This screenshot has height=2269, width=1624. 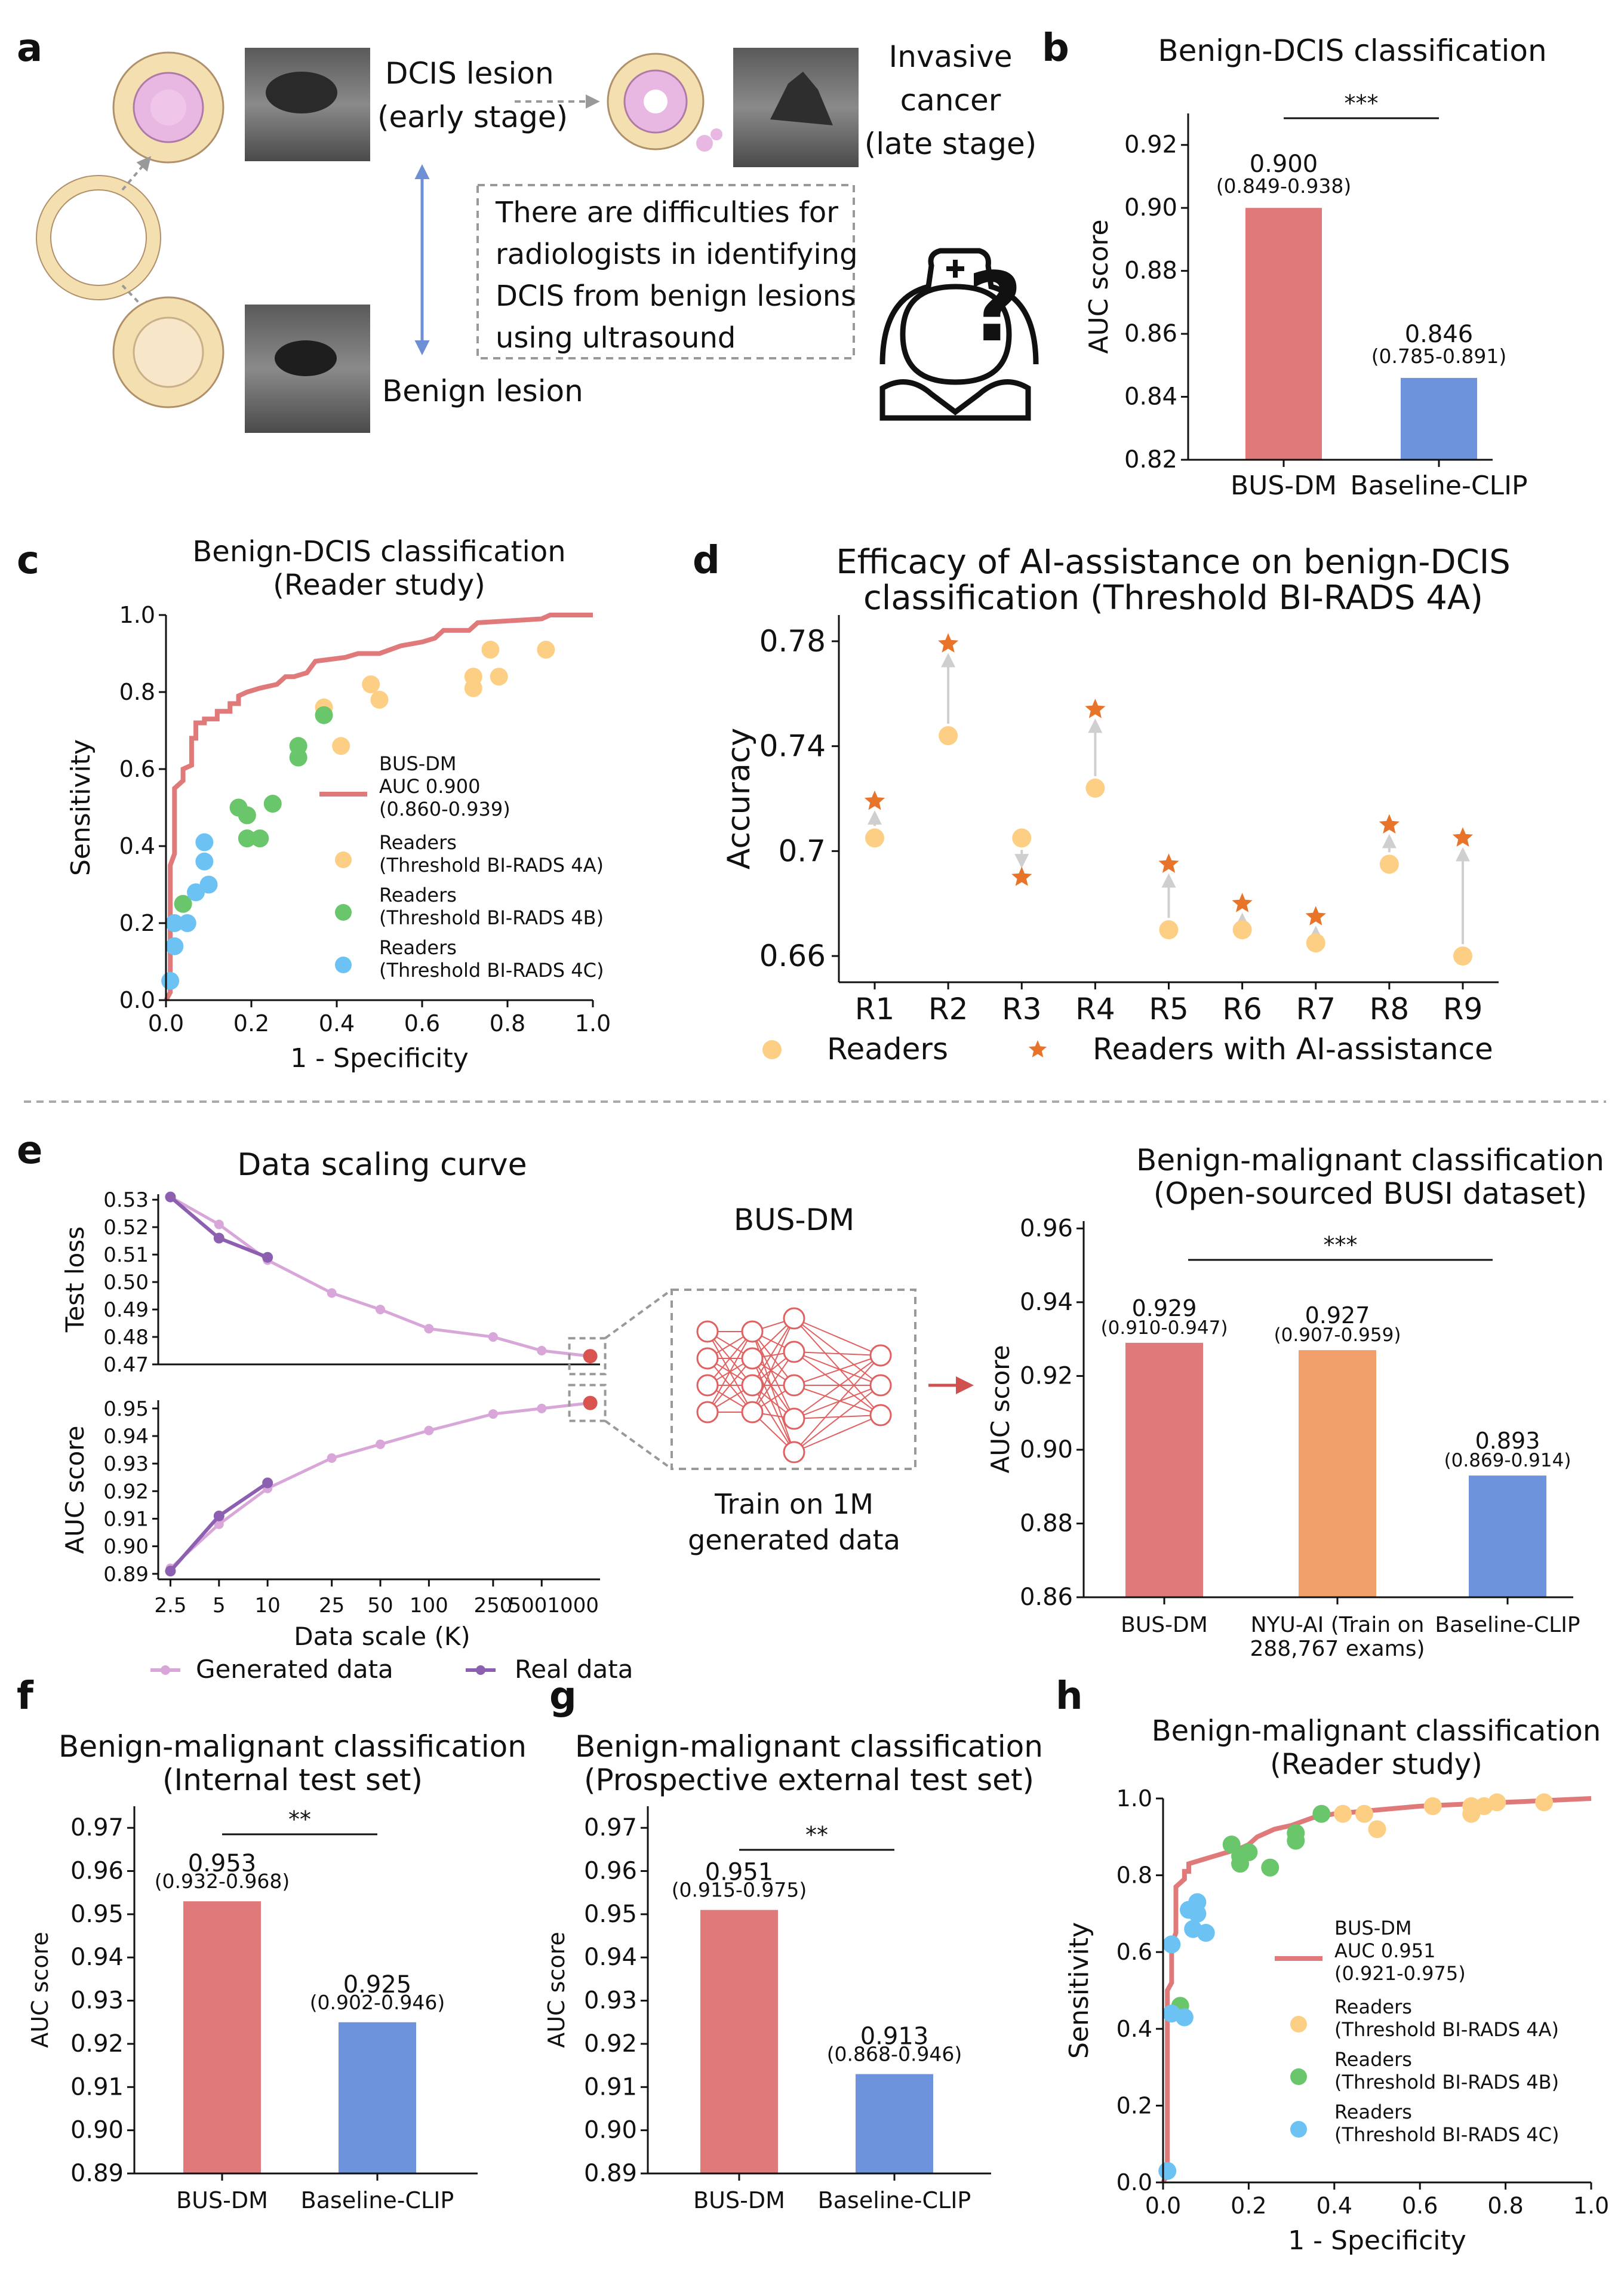 I want to click on y-tick-label: 0.95, so click(x=97, y=1914).